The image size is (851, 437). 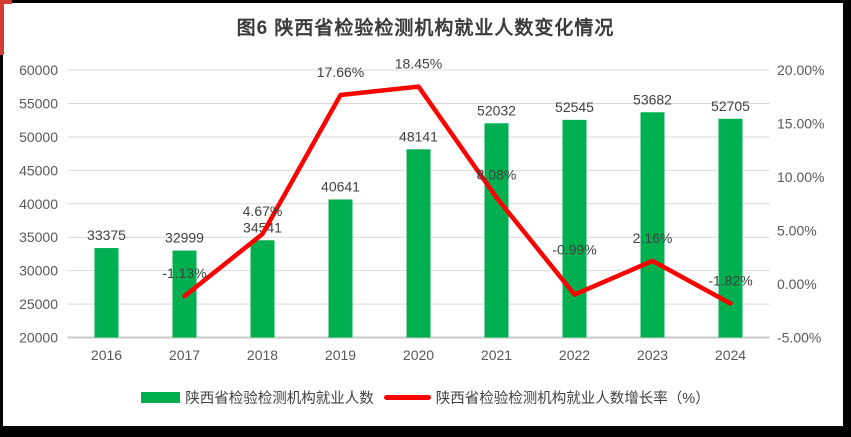 What do you see at coordinates (38, 271) in the screenshot?
I see `y-left-tick-label: 30000` at bounding box center [38, 271].